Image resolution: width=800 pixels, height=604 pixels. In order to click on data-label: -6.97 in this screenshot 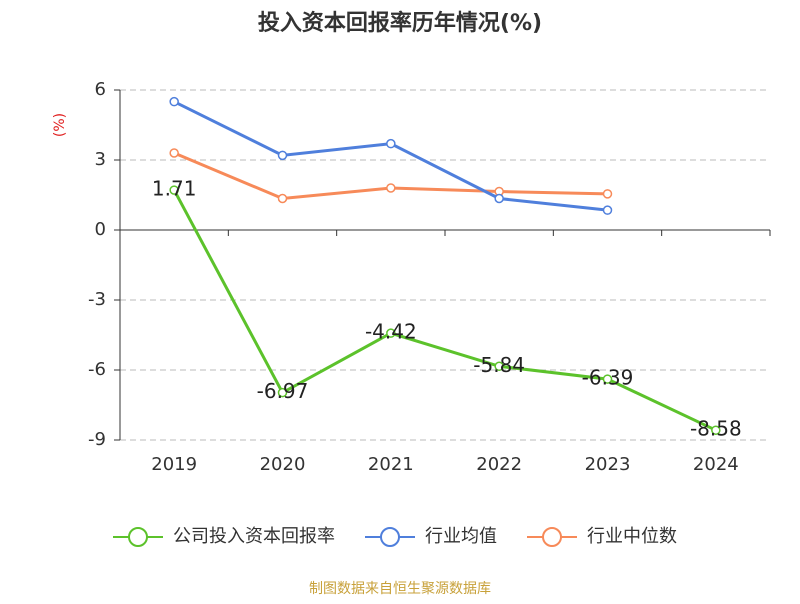, I will do `click(283, 391)`.